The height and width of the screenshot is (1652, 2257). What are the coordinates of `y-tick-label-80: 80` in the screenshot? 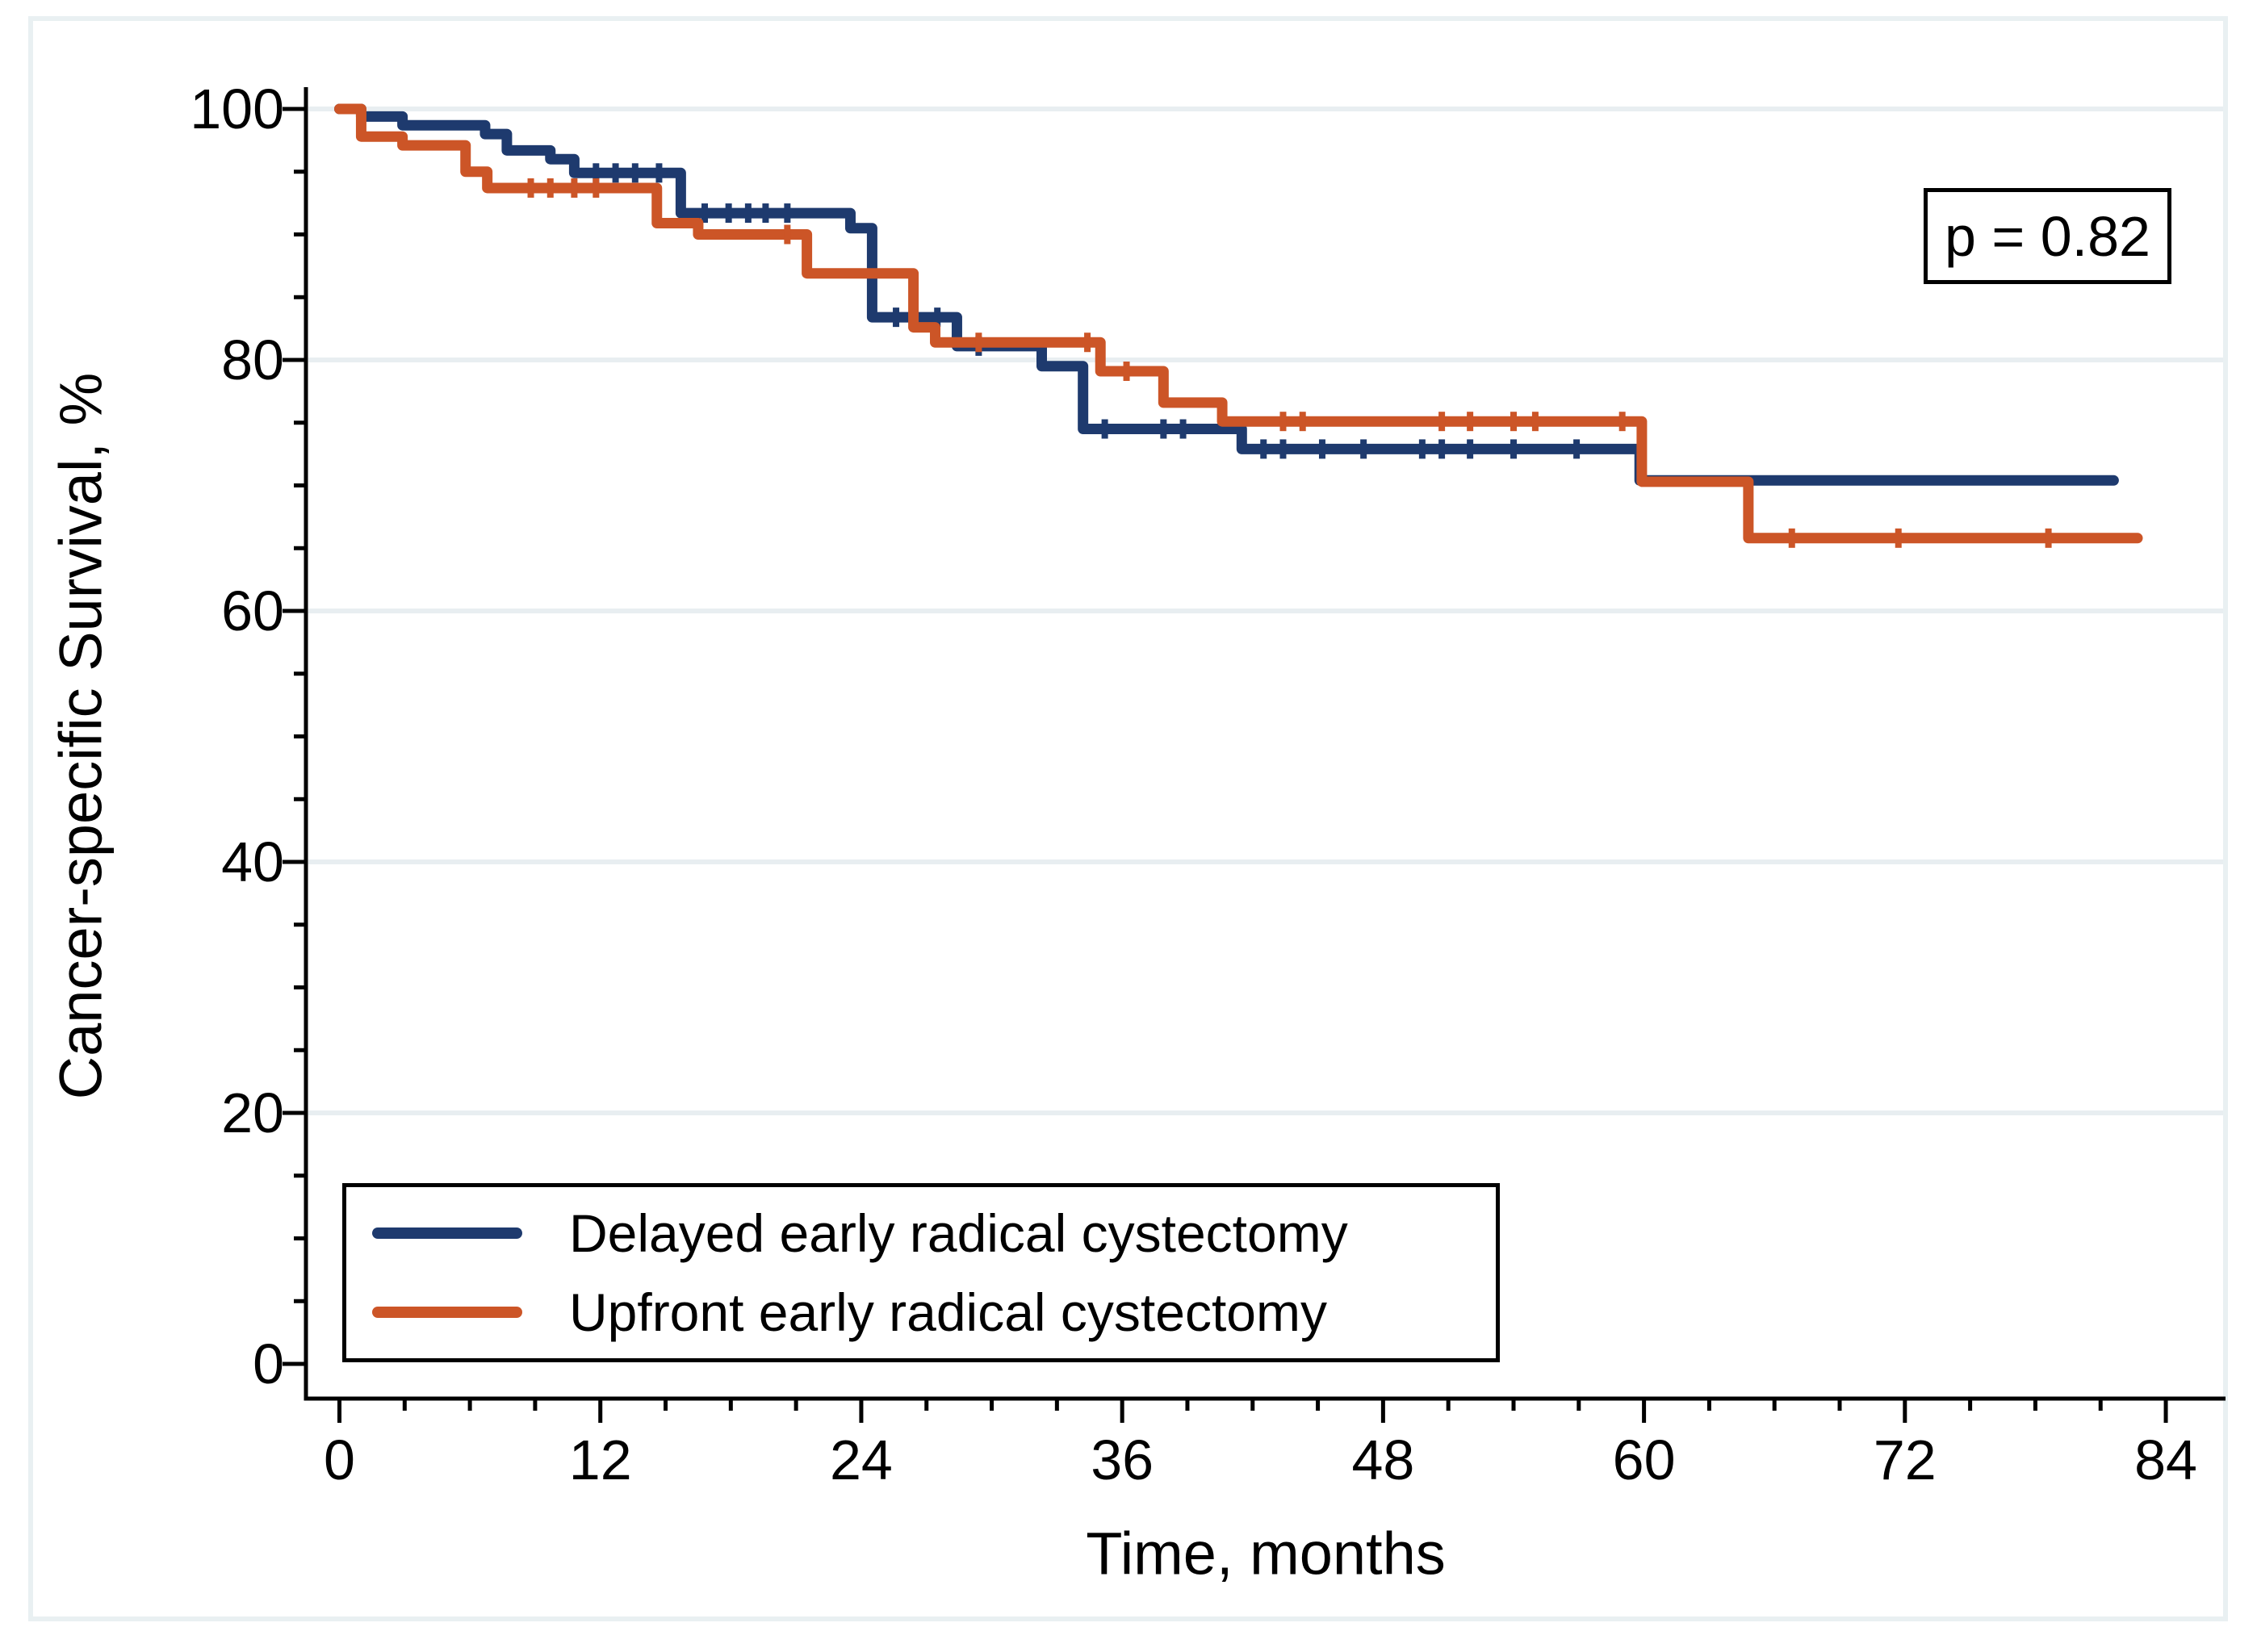 It's located at (252, 359).